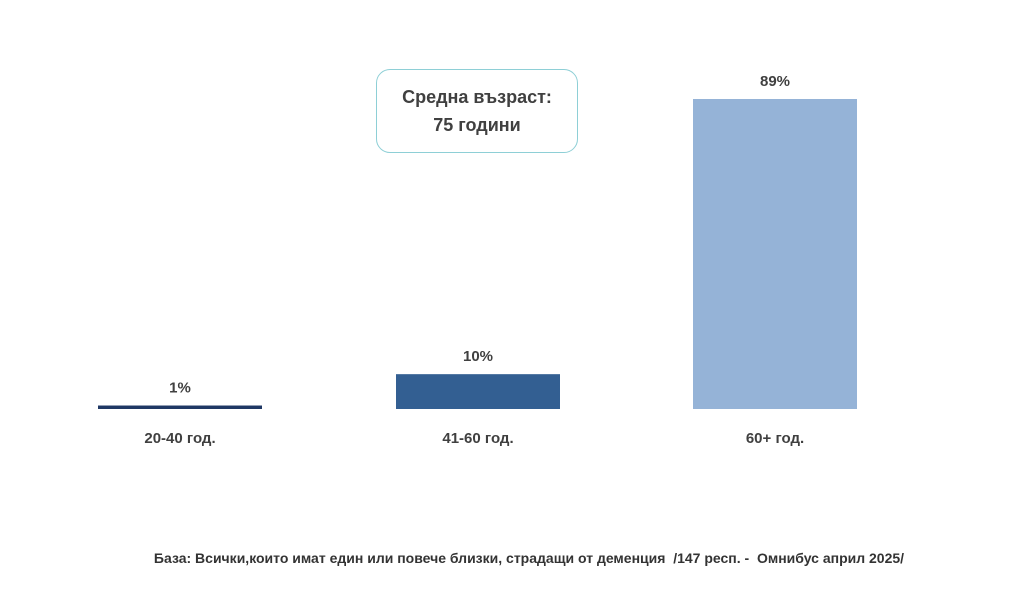  I want to click on category-labels-group: 20-40 год. 41-60 год. 60+ год., so click(474, 438).